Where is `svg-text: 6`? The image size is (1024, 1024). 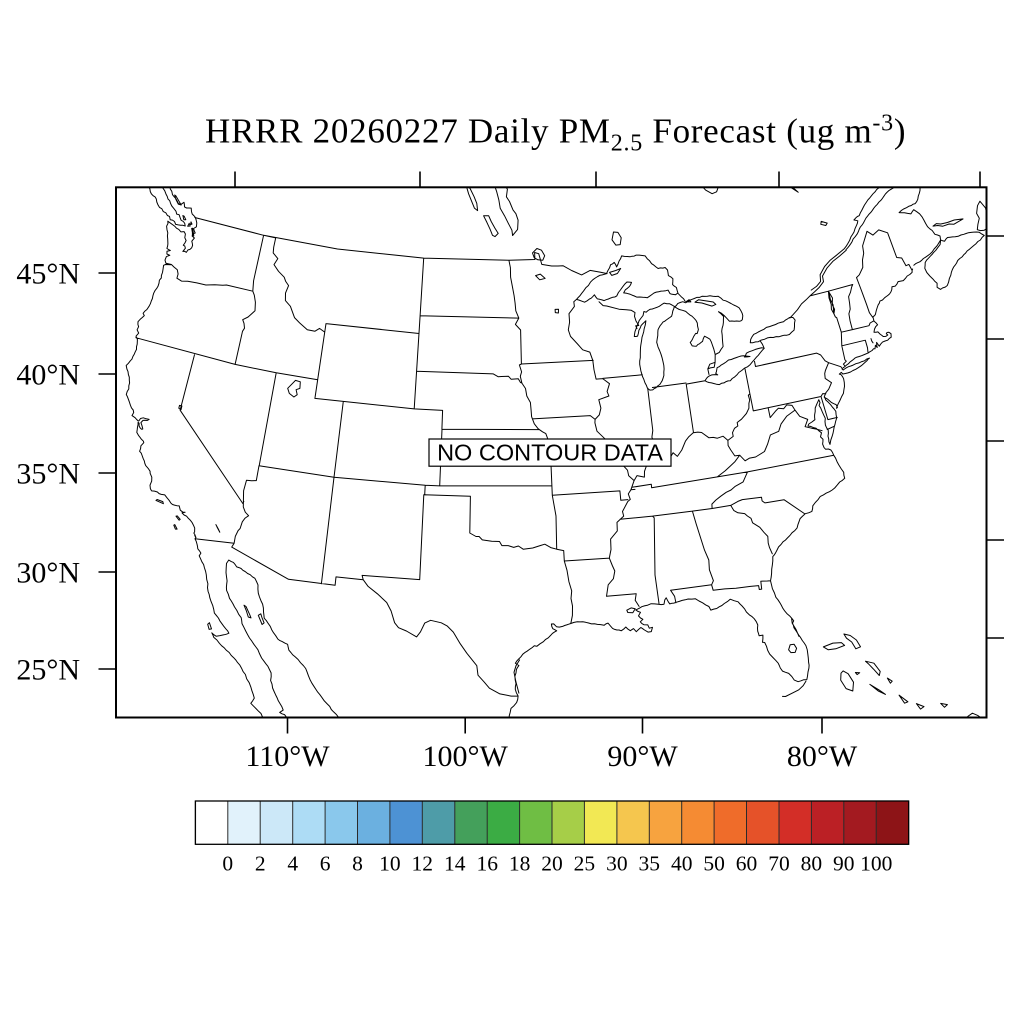 svg-text: 6 is located at coordinates (325, 864).